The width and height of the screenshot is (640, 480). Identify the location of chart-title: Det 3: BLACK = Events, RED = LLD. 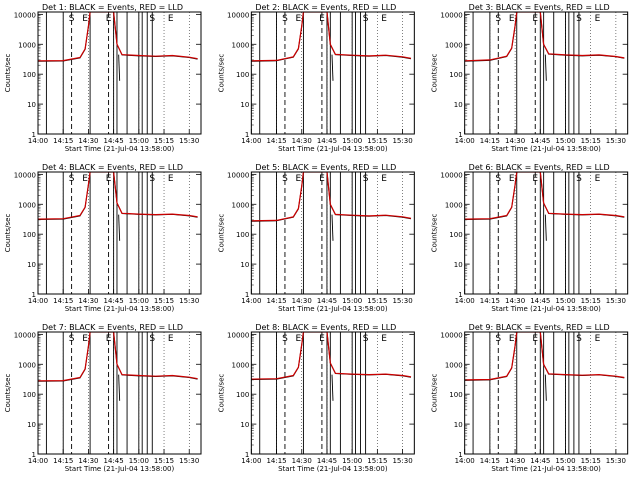
(539, 7).